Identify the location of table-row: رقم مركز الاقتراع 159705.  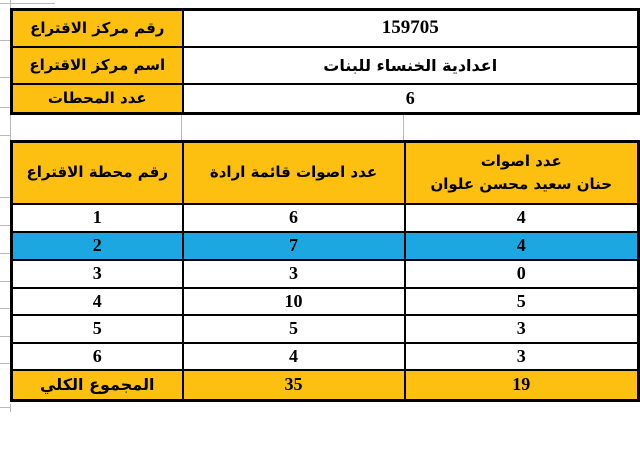
(325, 28).